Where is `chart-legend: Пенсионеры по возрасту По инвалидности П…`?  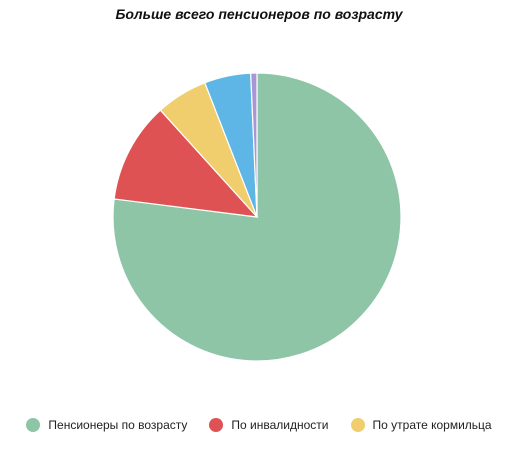 chart-legend: Пенсионеры по возрасту По инвалидности П… is located at coordinates (259, 425).